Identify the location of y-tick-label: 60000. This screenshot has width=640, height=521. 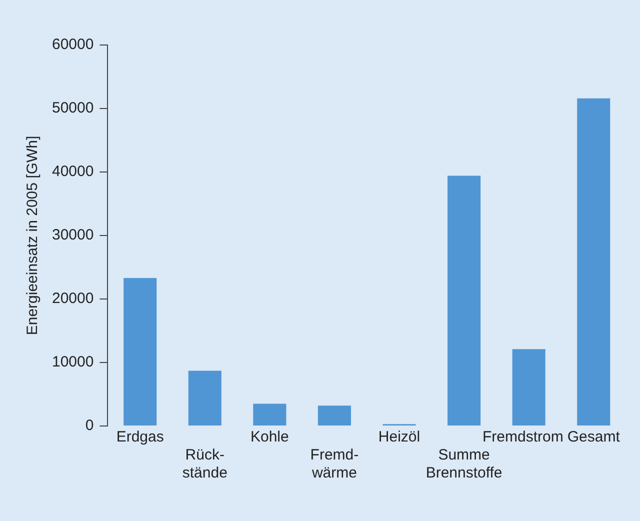
(73, 45).